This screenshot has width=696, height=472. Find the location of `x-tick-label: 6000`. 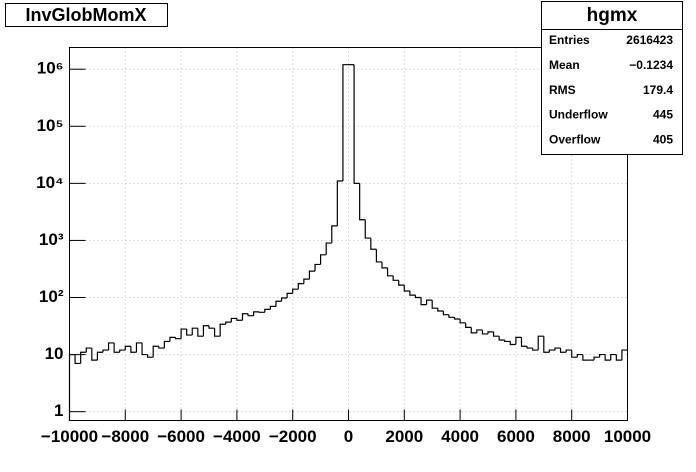

x-tick-label: 6000 is located at coordinates (516, 436).